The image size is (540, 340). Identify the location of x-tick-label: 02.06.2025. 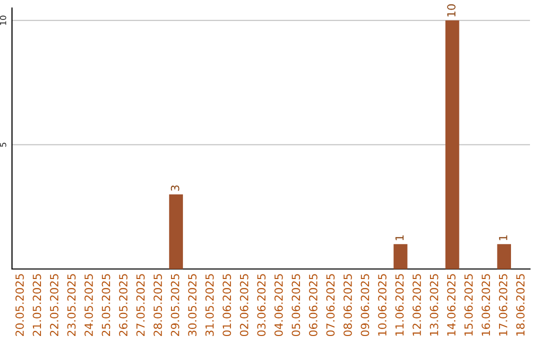
(244, 305).